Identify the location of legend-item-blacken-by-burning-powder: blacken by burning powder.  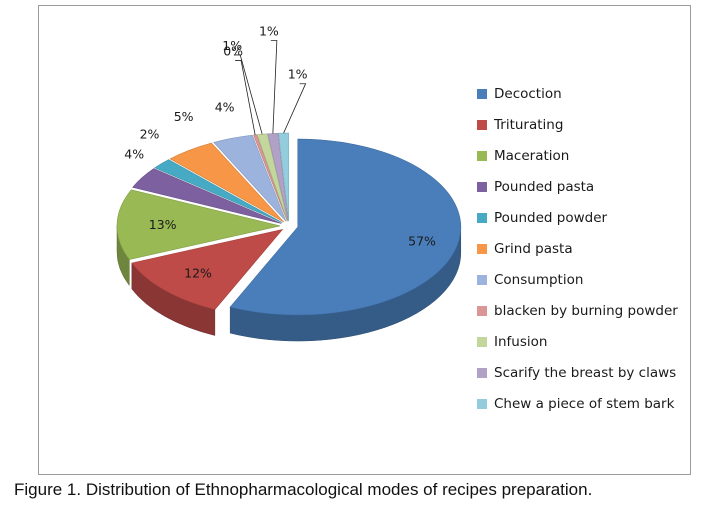
(577, 310).